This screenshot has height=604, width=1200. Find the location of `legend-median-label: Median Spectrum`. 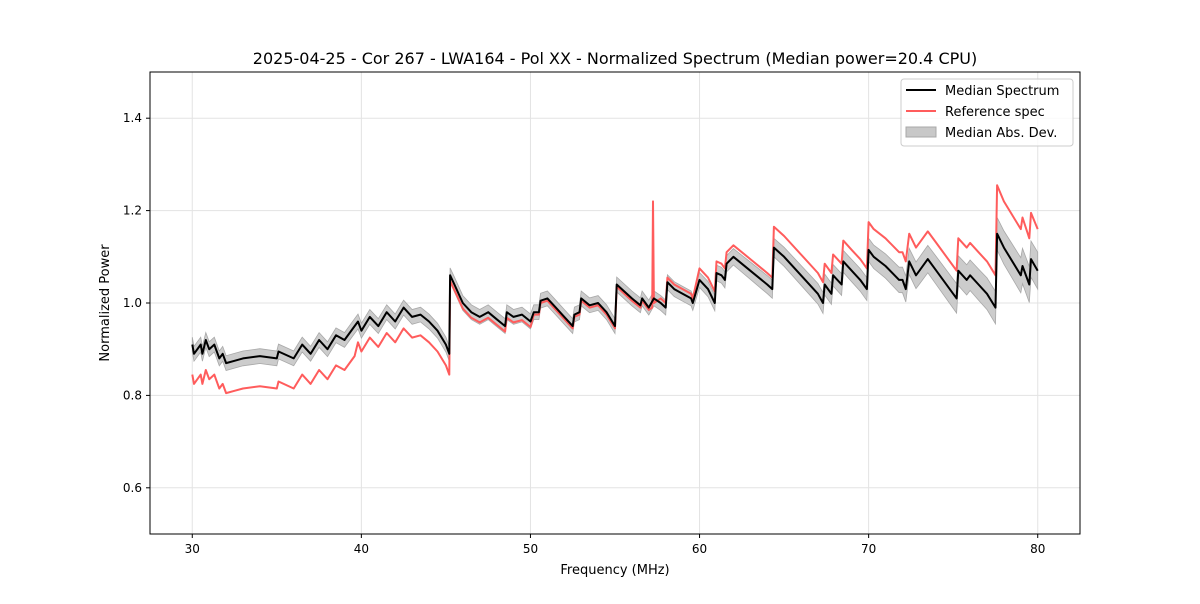

legend-median-label: Median Spectrum is located at coordinates (1002, 91).